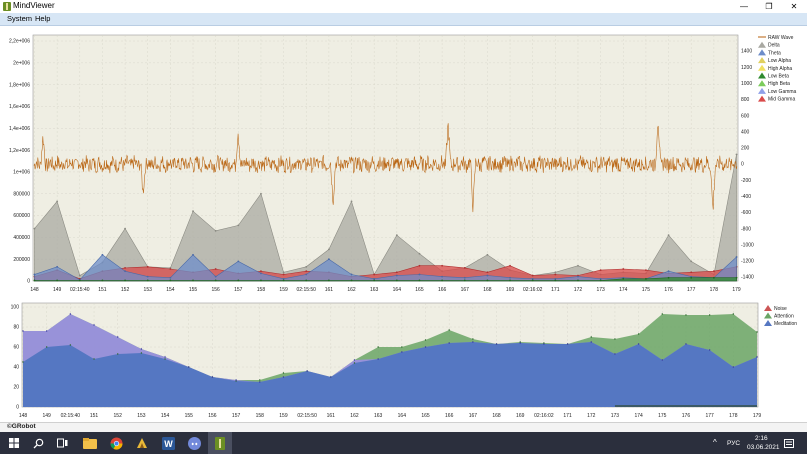  What do you see at coordinates (142, 443) in the screenshot?
I see `game-icon` at bounding box center [142, 443].